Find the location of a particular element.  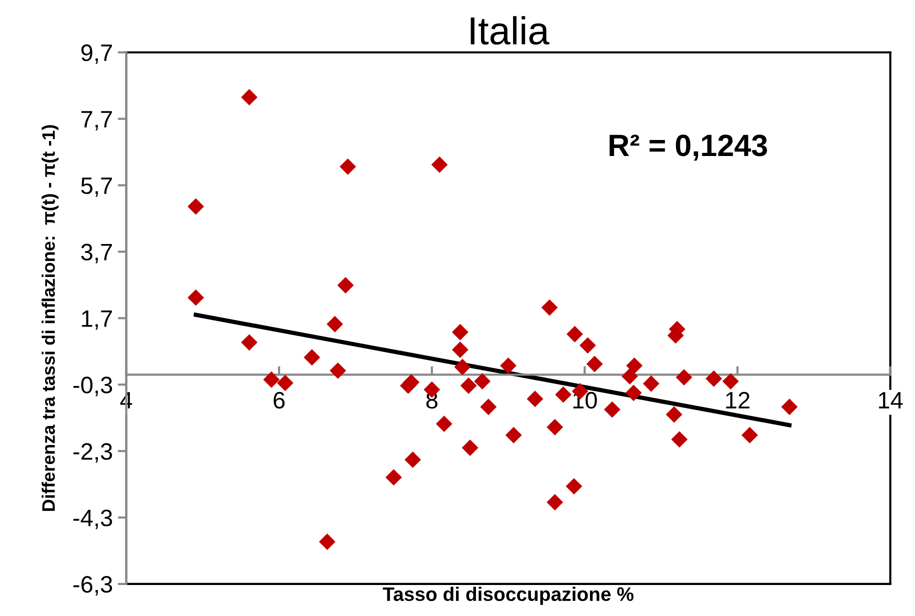

y-tick-label: 3,7 is located at coordinates (96, 254).